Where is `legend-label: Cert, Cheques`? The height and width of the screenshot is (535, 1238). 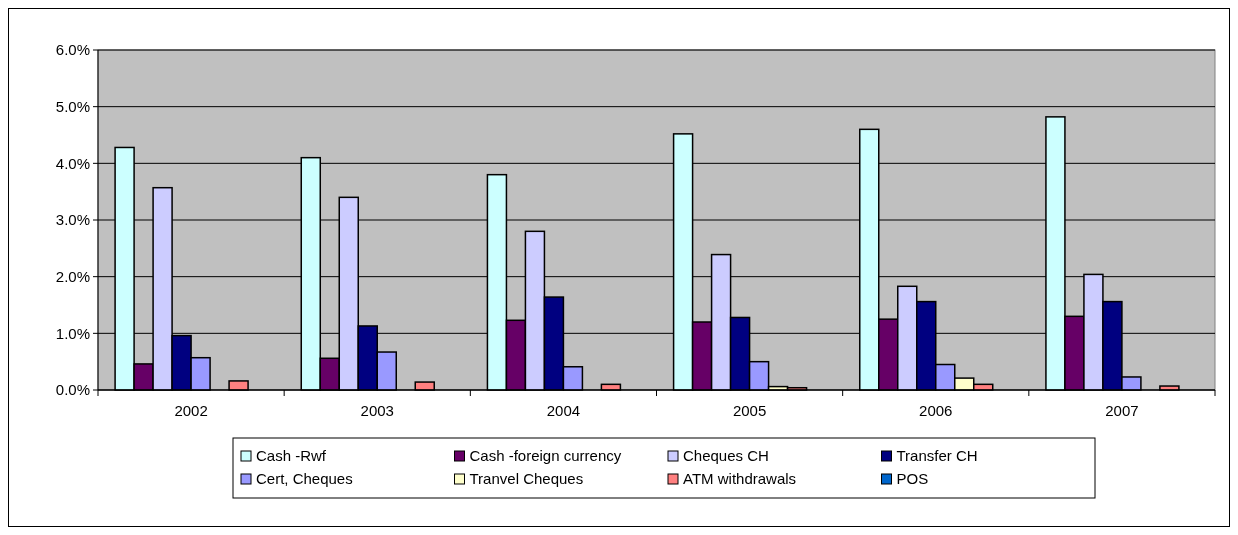 legend-label: Cert, Cheques is located at coordinates (304, 478).